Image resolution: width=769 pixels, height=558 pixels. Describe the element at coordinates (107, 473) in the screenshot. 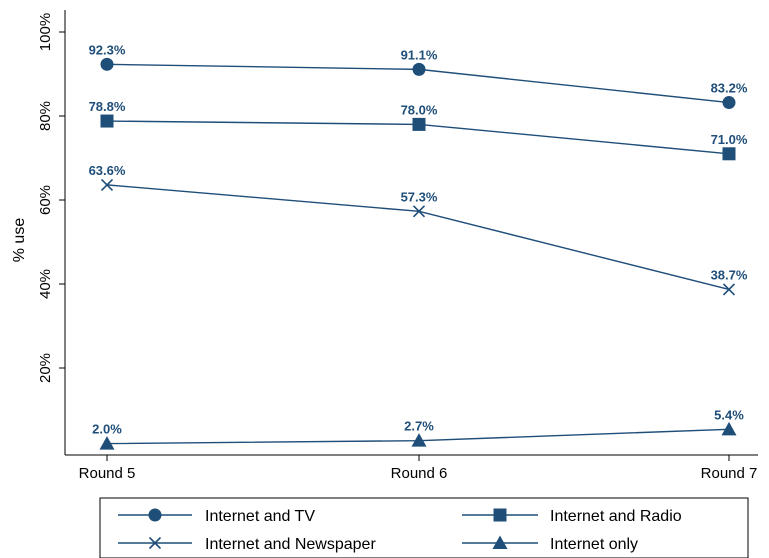

I see `x-tick-label: Round 5` at that location.